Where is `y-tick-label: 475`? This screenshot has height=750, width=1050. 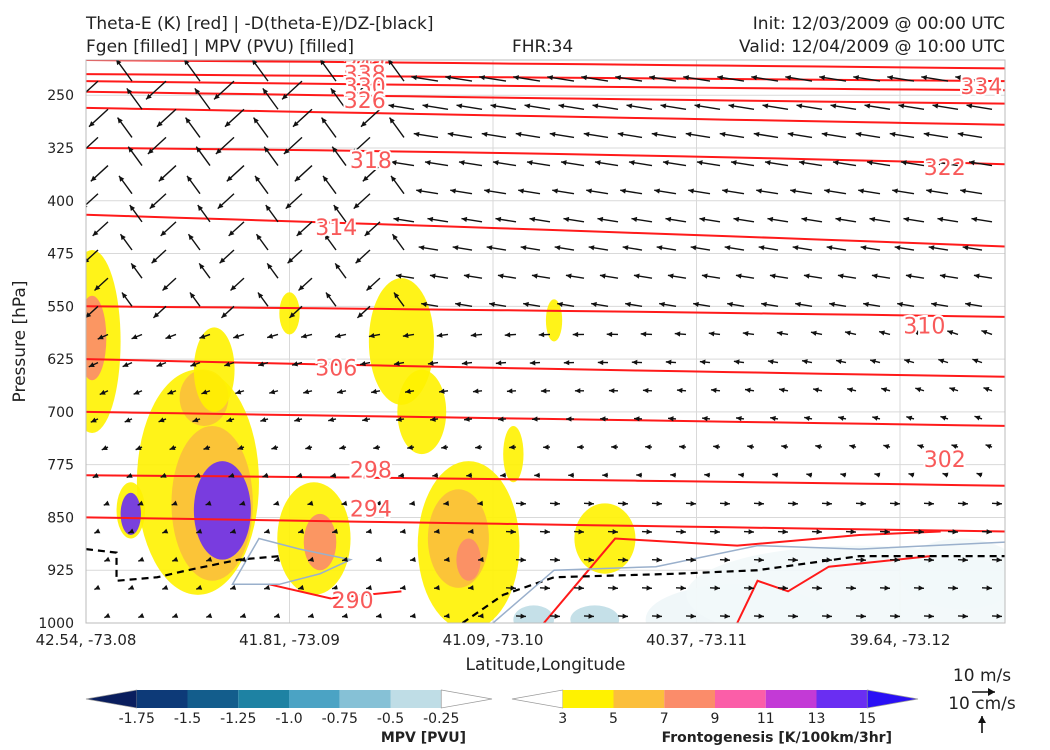 y-tick-label: 475 is located at coordinates (60, 255).